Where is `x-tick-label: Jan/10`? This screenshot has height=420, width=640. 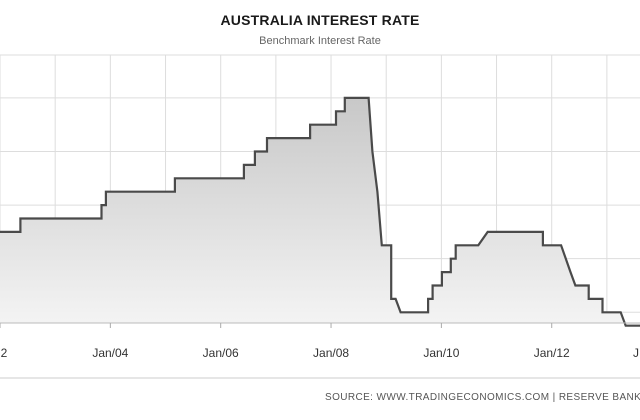 x-tick-label: Jan/10 is located at coordinates (441, 353).